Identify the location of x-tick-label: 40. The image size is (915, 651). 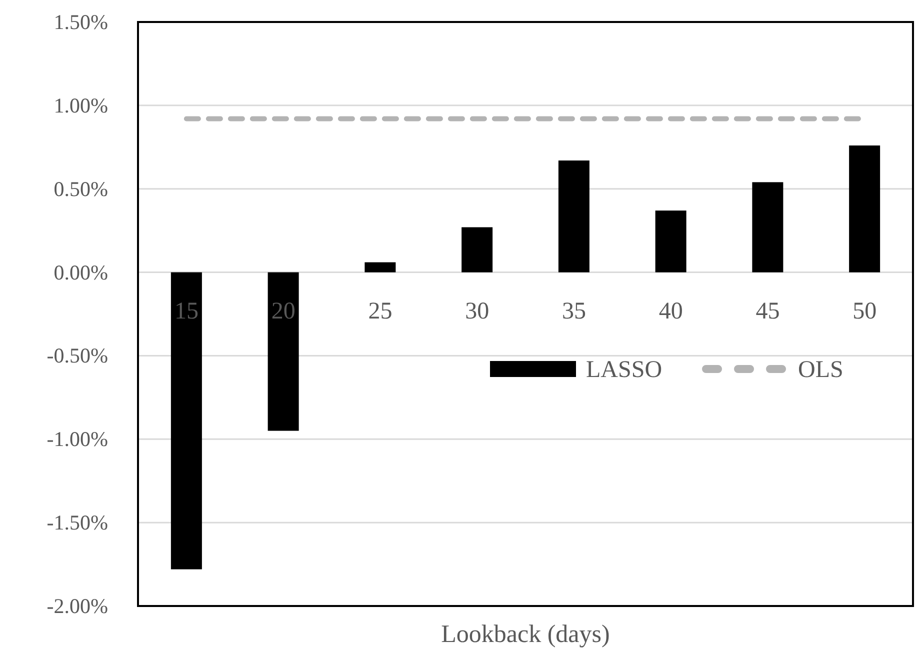
(670, 311).